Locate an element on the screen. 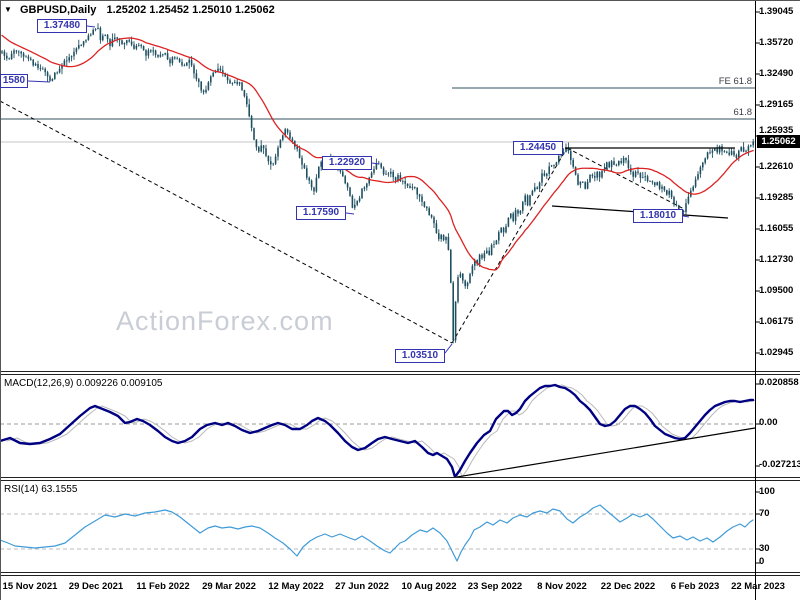 This screenshot has height=600, width=800. price-tick: 1.06175 is located at coordinates (776, 321).